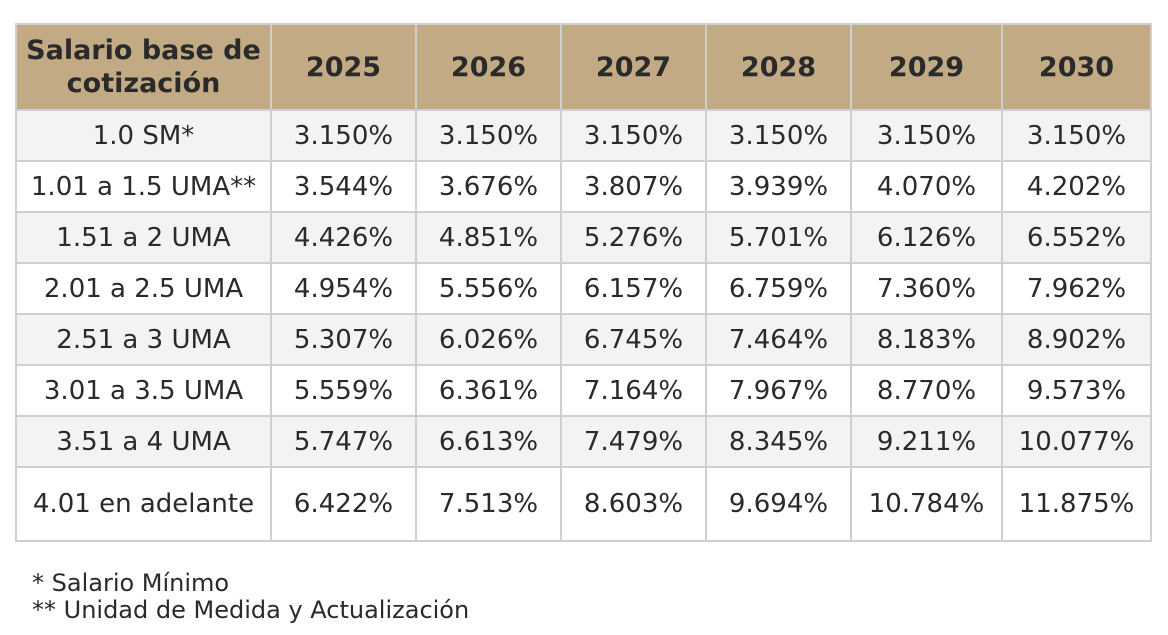  What do you see at coordinates (143, 135) in the screenshot?
I see `row-label: 1.0 SM*` at bounding box center [143, 135].